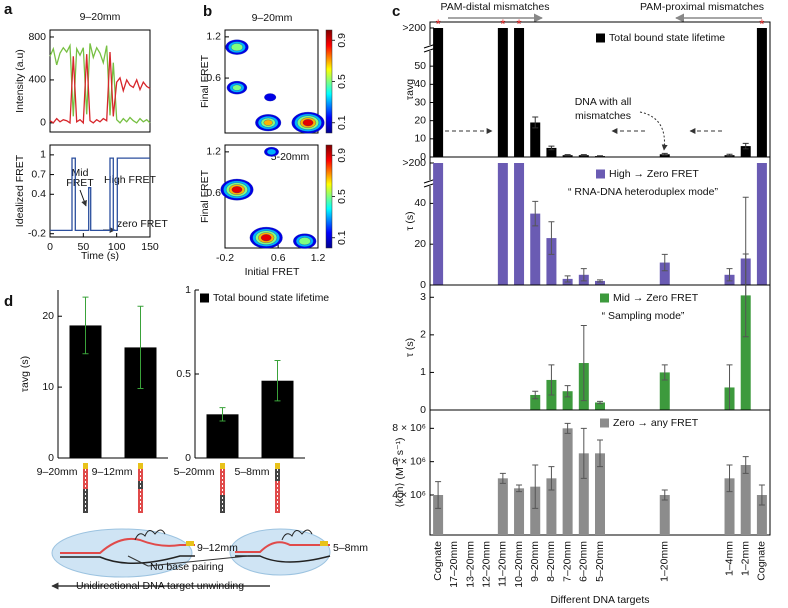  I want to click on x-tick-label: 9–12mm, so click(112, 472).